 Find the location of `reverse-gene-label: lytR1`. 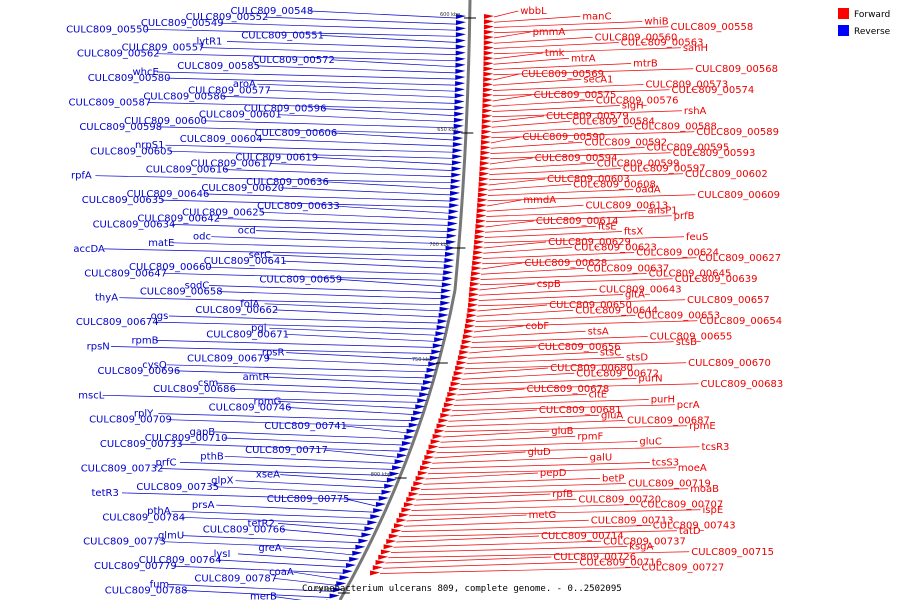

reverse-gene-label: lytR1 is located at coordinates (209, 42).